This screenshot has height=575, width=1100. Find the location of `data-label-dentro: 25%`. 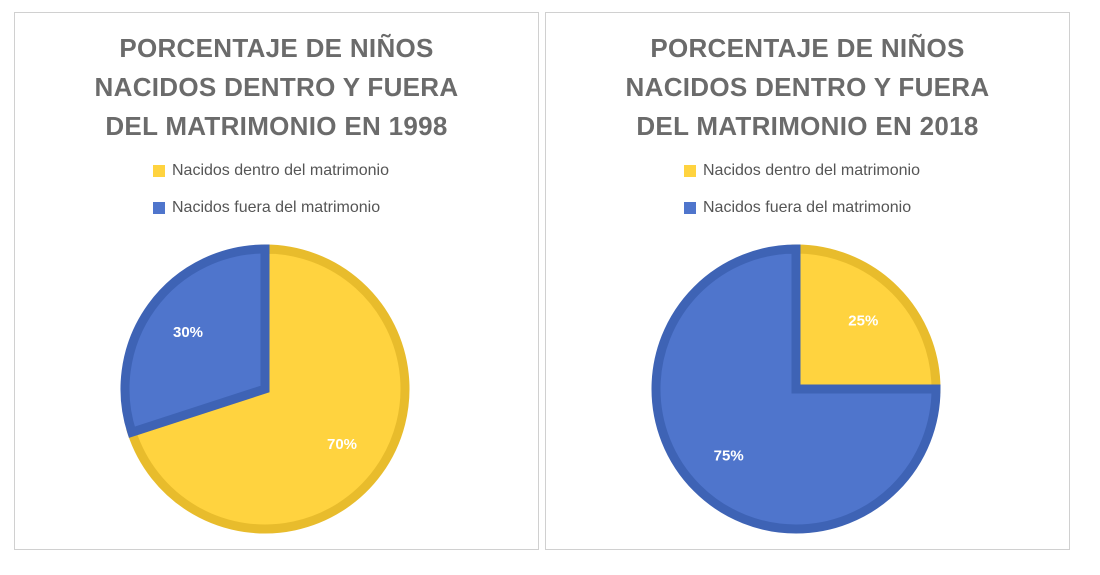

data-label-dentro: 25% is located at coordinates (863, 321).